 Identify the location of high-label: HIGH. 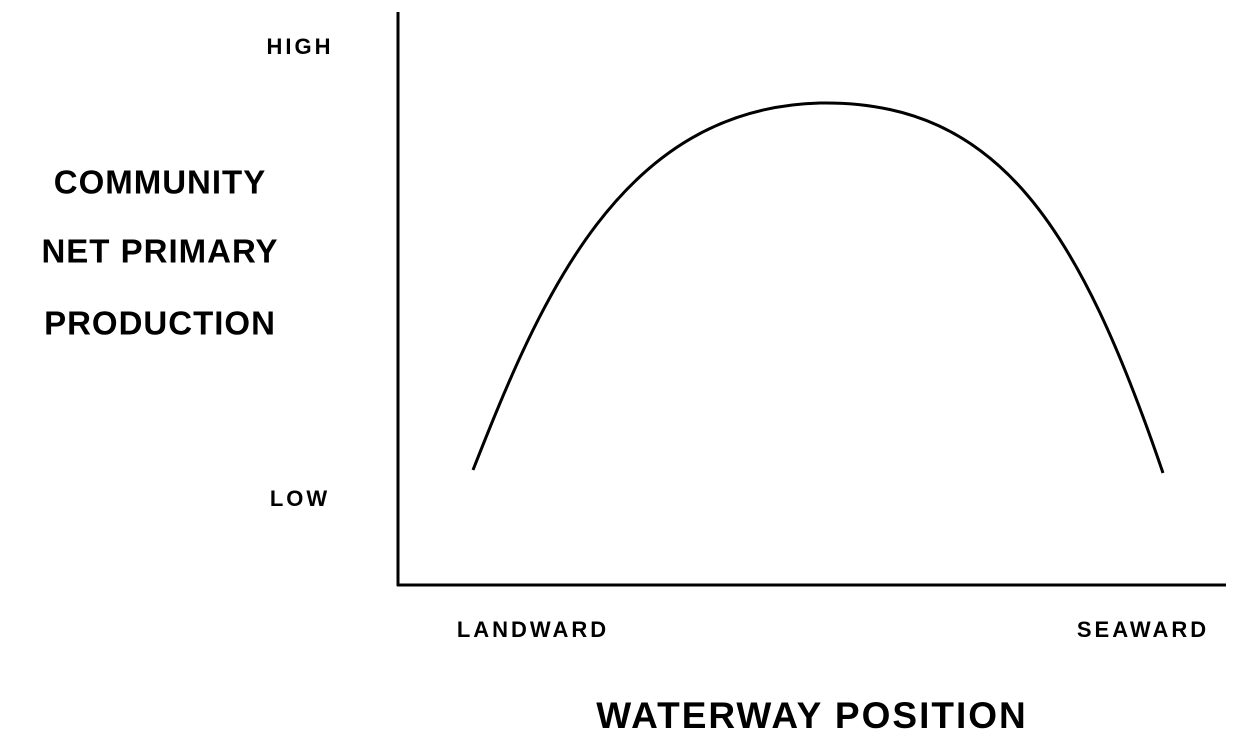
(300, 46).